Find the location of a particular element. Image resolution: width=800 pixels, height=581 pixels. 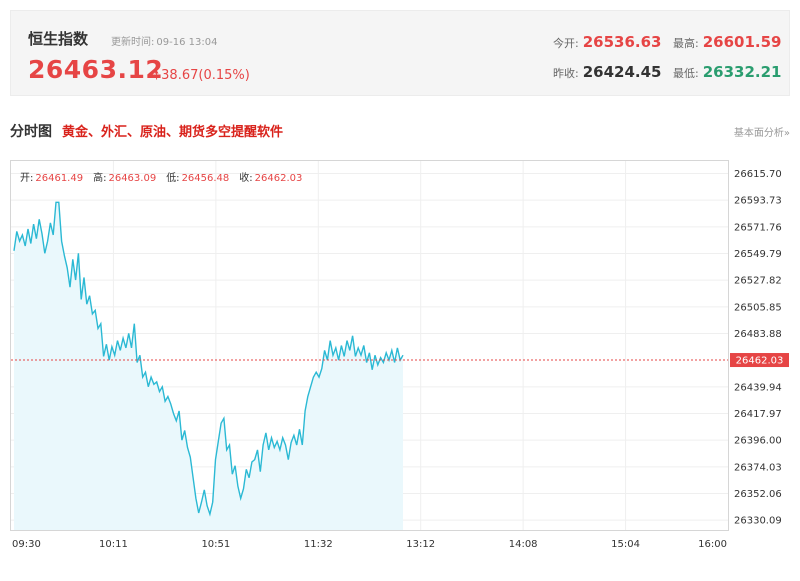

x-tick-label: 14:08 is located at coordinates (523, 544).